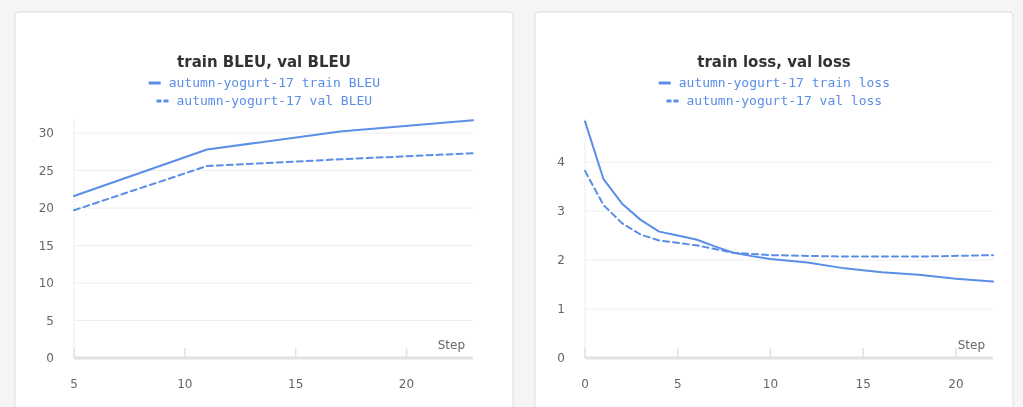 Image resolution: width=1023 pixels, height=407 pixels. Describe the element at coordinates (784, 82) in the screenshot. I see `legend-label: autumn-yogurt-17 train loss` at that location.